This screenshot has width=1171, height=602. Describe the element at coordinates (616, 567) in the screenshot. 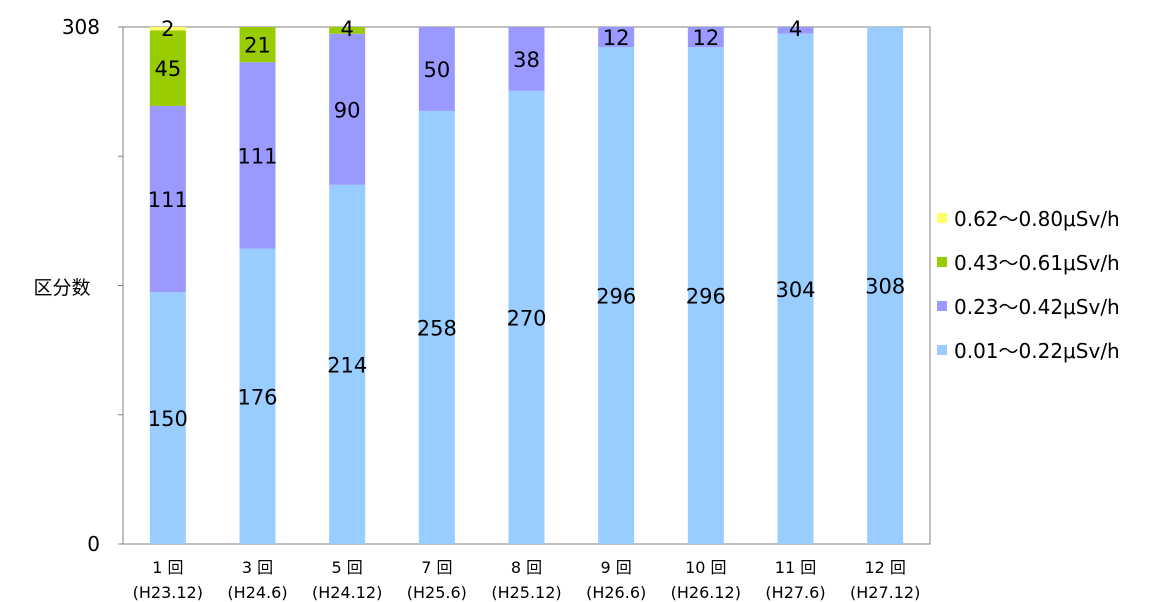

I see `x-category-label: 9 回` at that location.